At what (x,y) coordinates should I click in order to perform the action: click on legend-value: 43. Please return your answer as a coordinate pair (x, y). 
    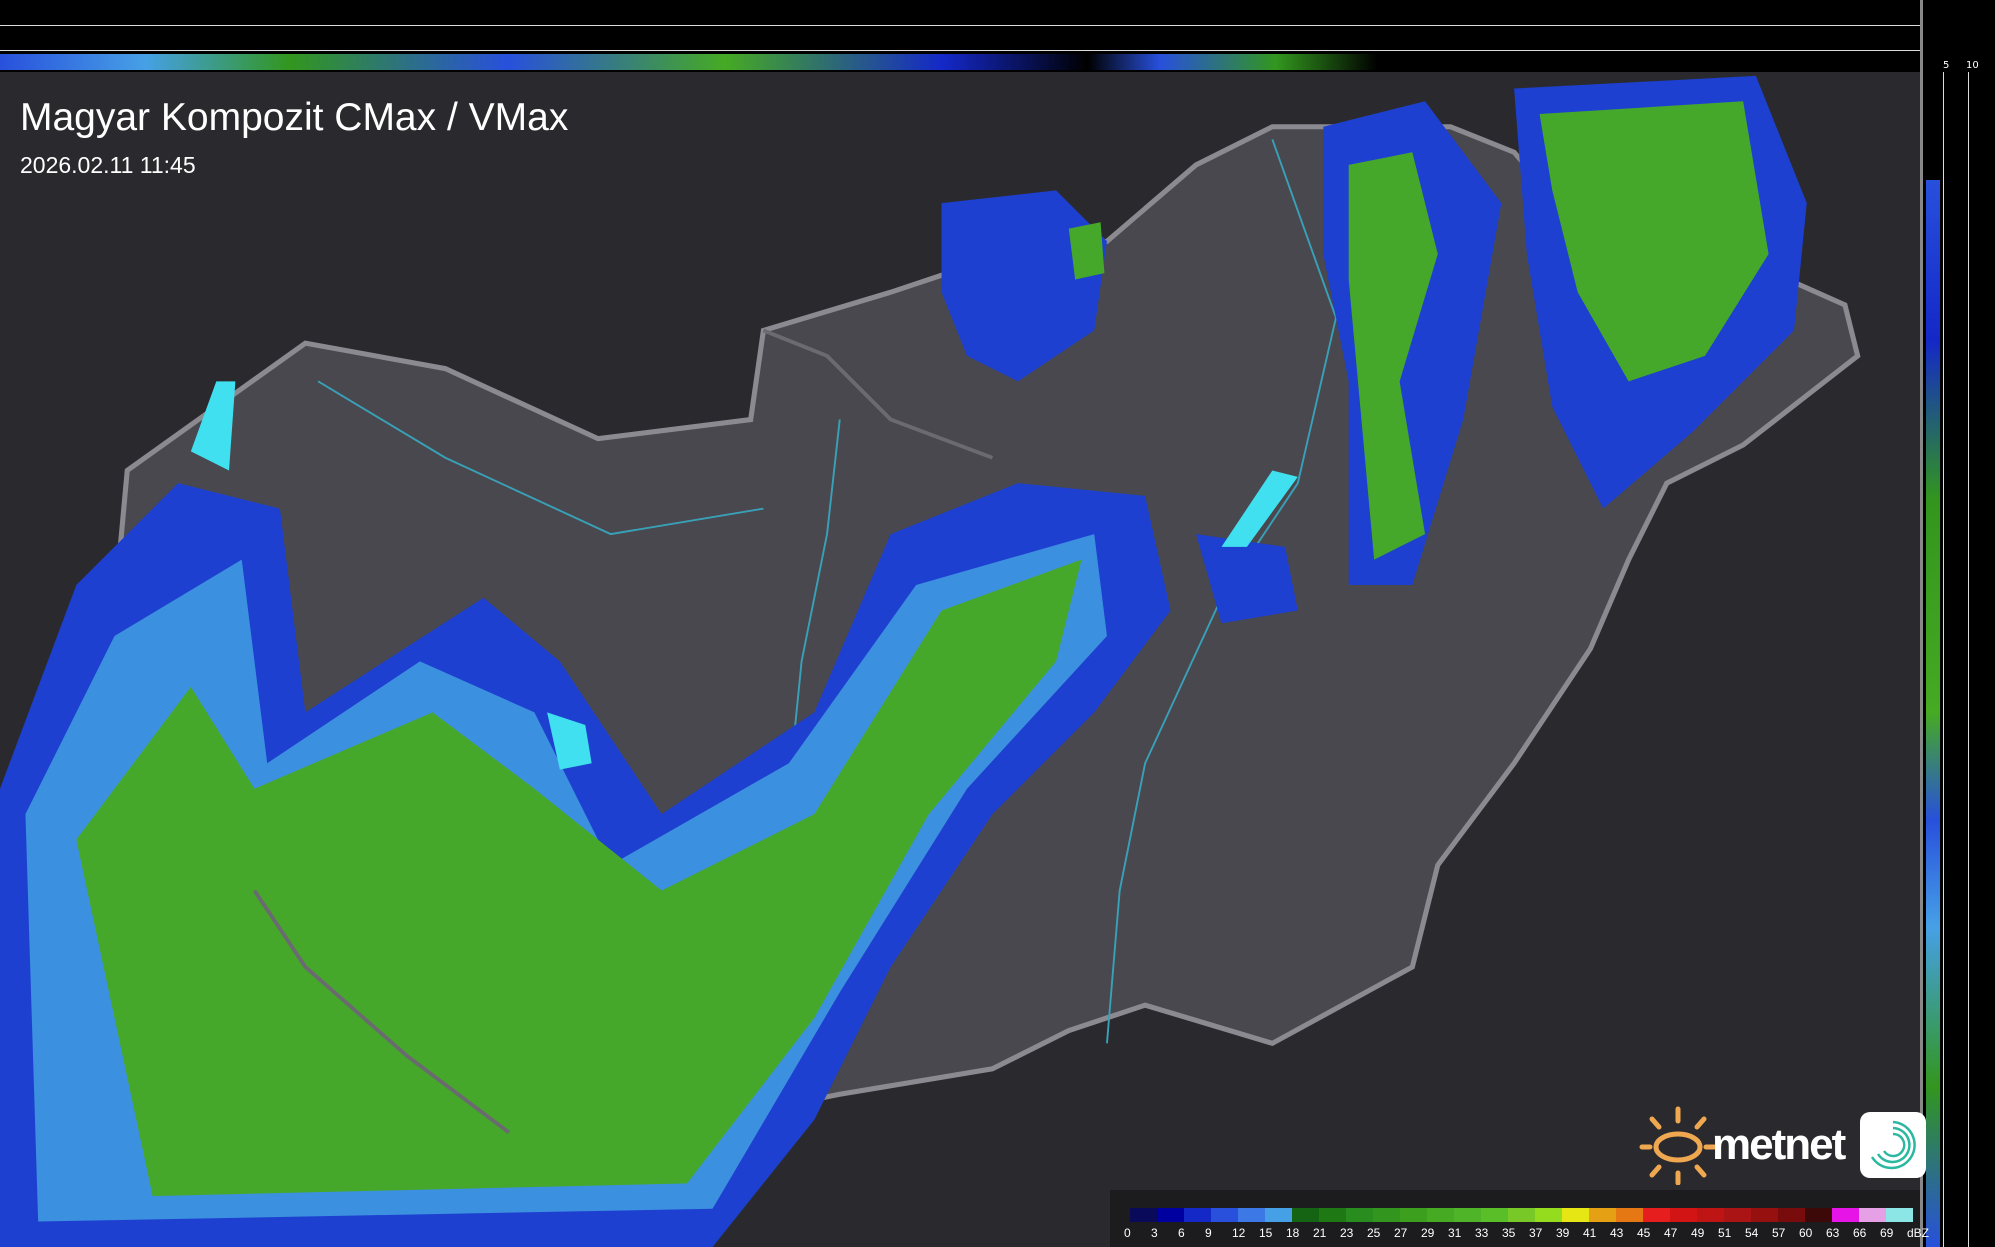
    Looking at the image, I should click on (1617, 1233).